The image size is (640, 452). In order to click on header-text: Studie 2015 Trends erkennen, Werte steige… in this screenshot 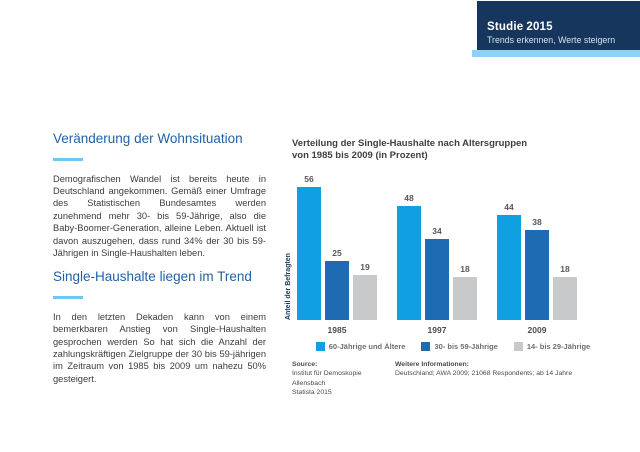, I will do `click(551, 33)`.